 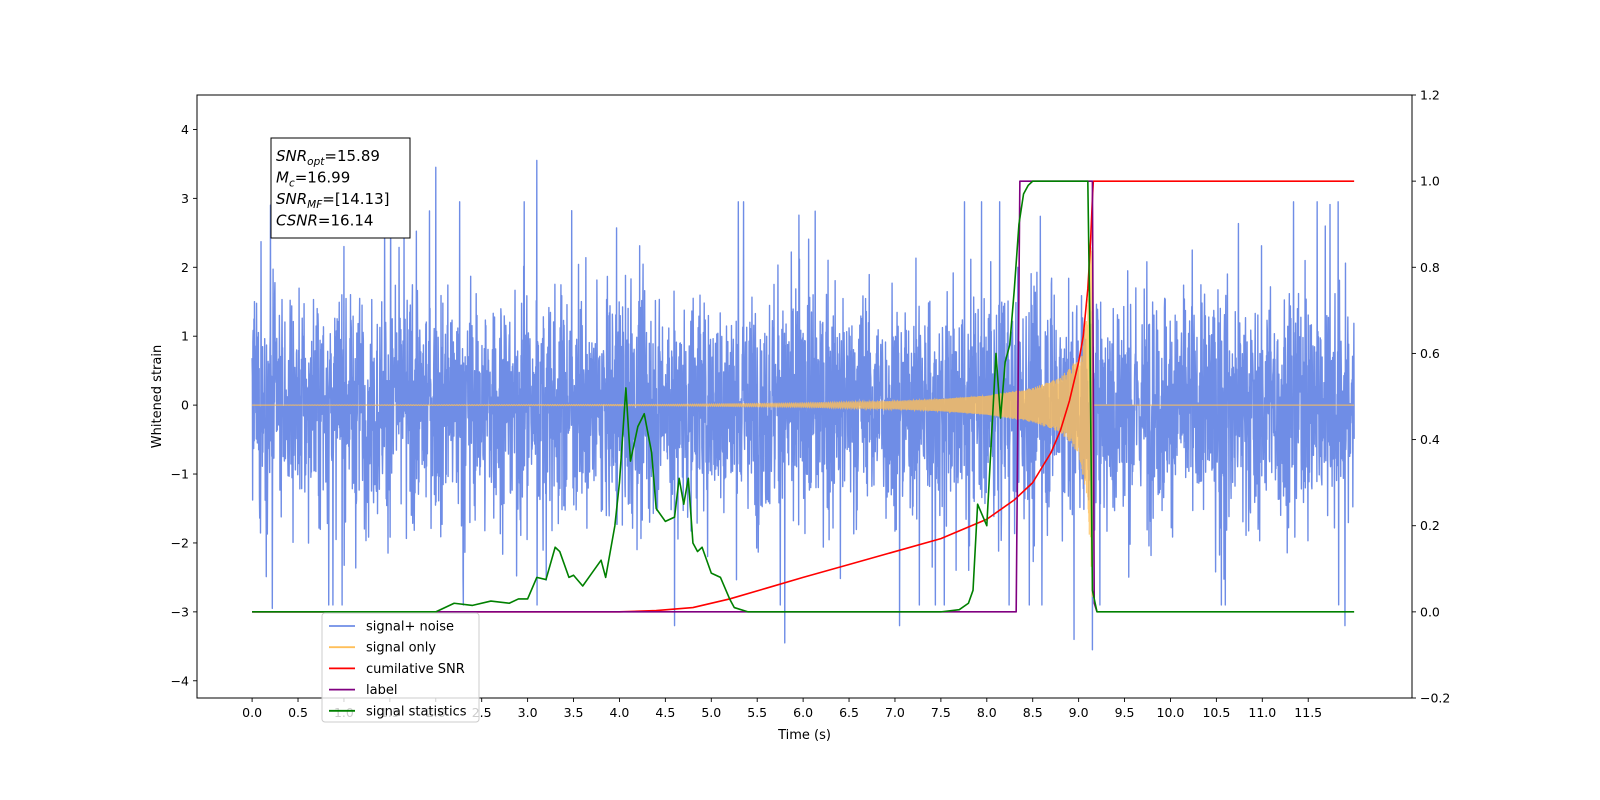 I want to click on x-tick-label: 4.0, so click(x=620, y=712).